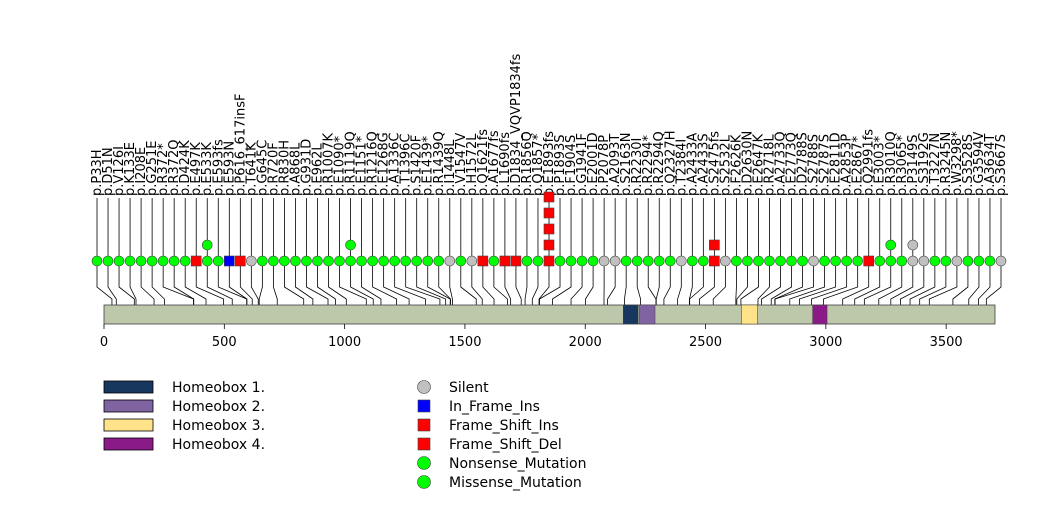 This screenshot has width=1047, height=524. Describe the element at coordinates (836, 164) in the screenshot. I see `mutation-label: p.E2811D` at that location.